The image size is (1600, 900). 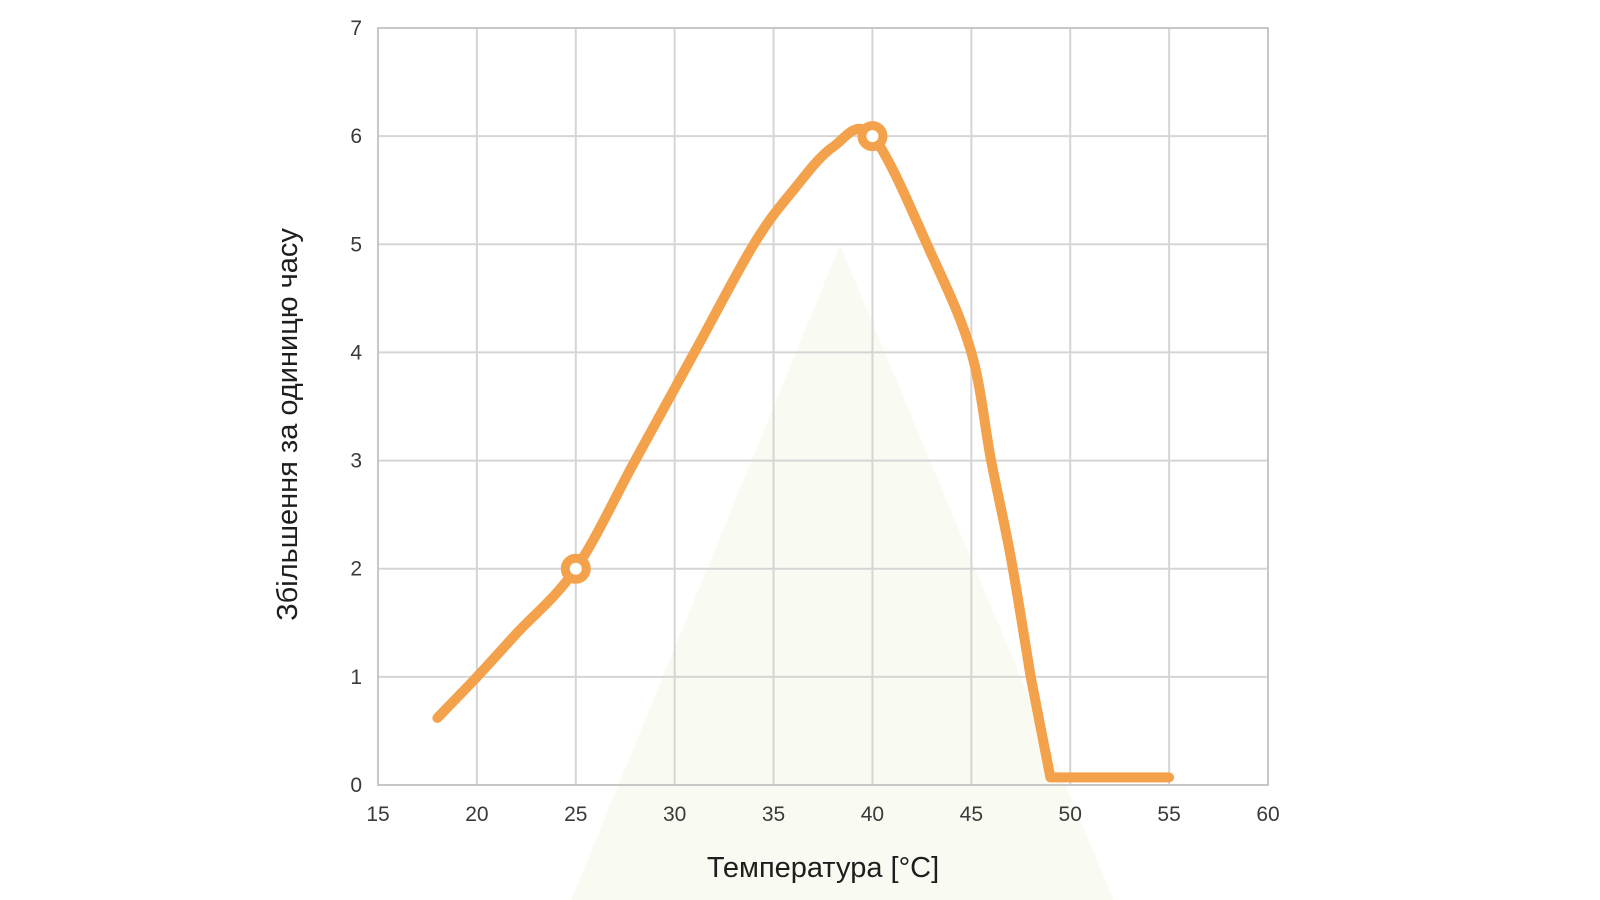 What do you see at coordinates (1070, 814) in the screenshot?
I see `x-tick-label: 50` at bounding box center [1070, 814].